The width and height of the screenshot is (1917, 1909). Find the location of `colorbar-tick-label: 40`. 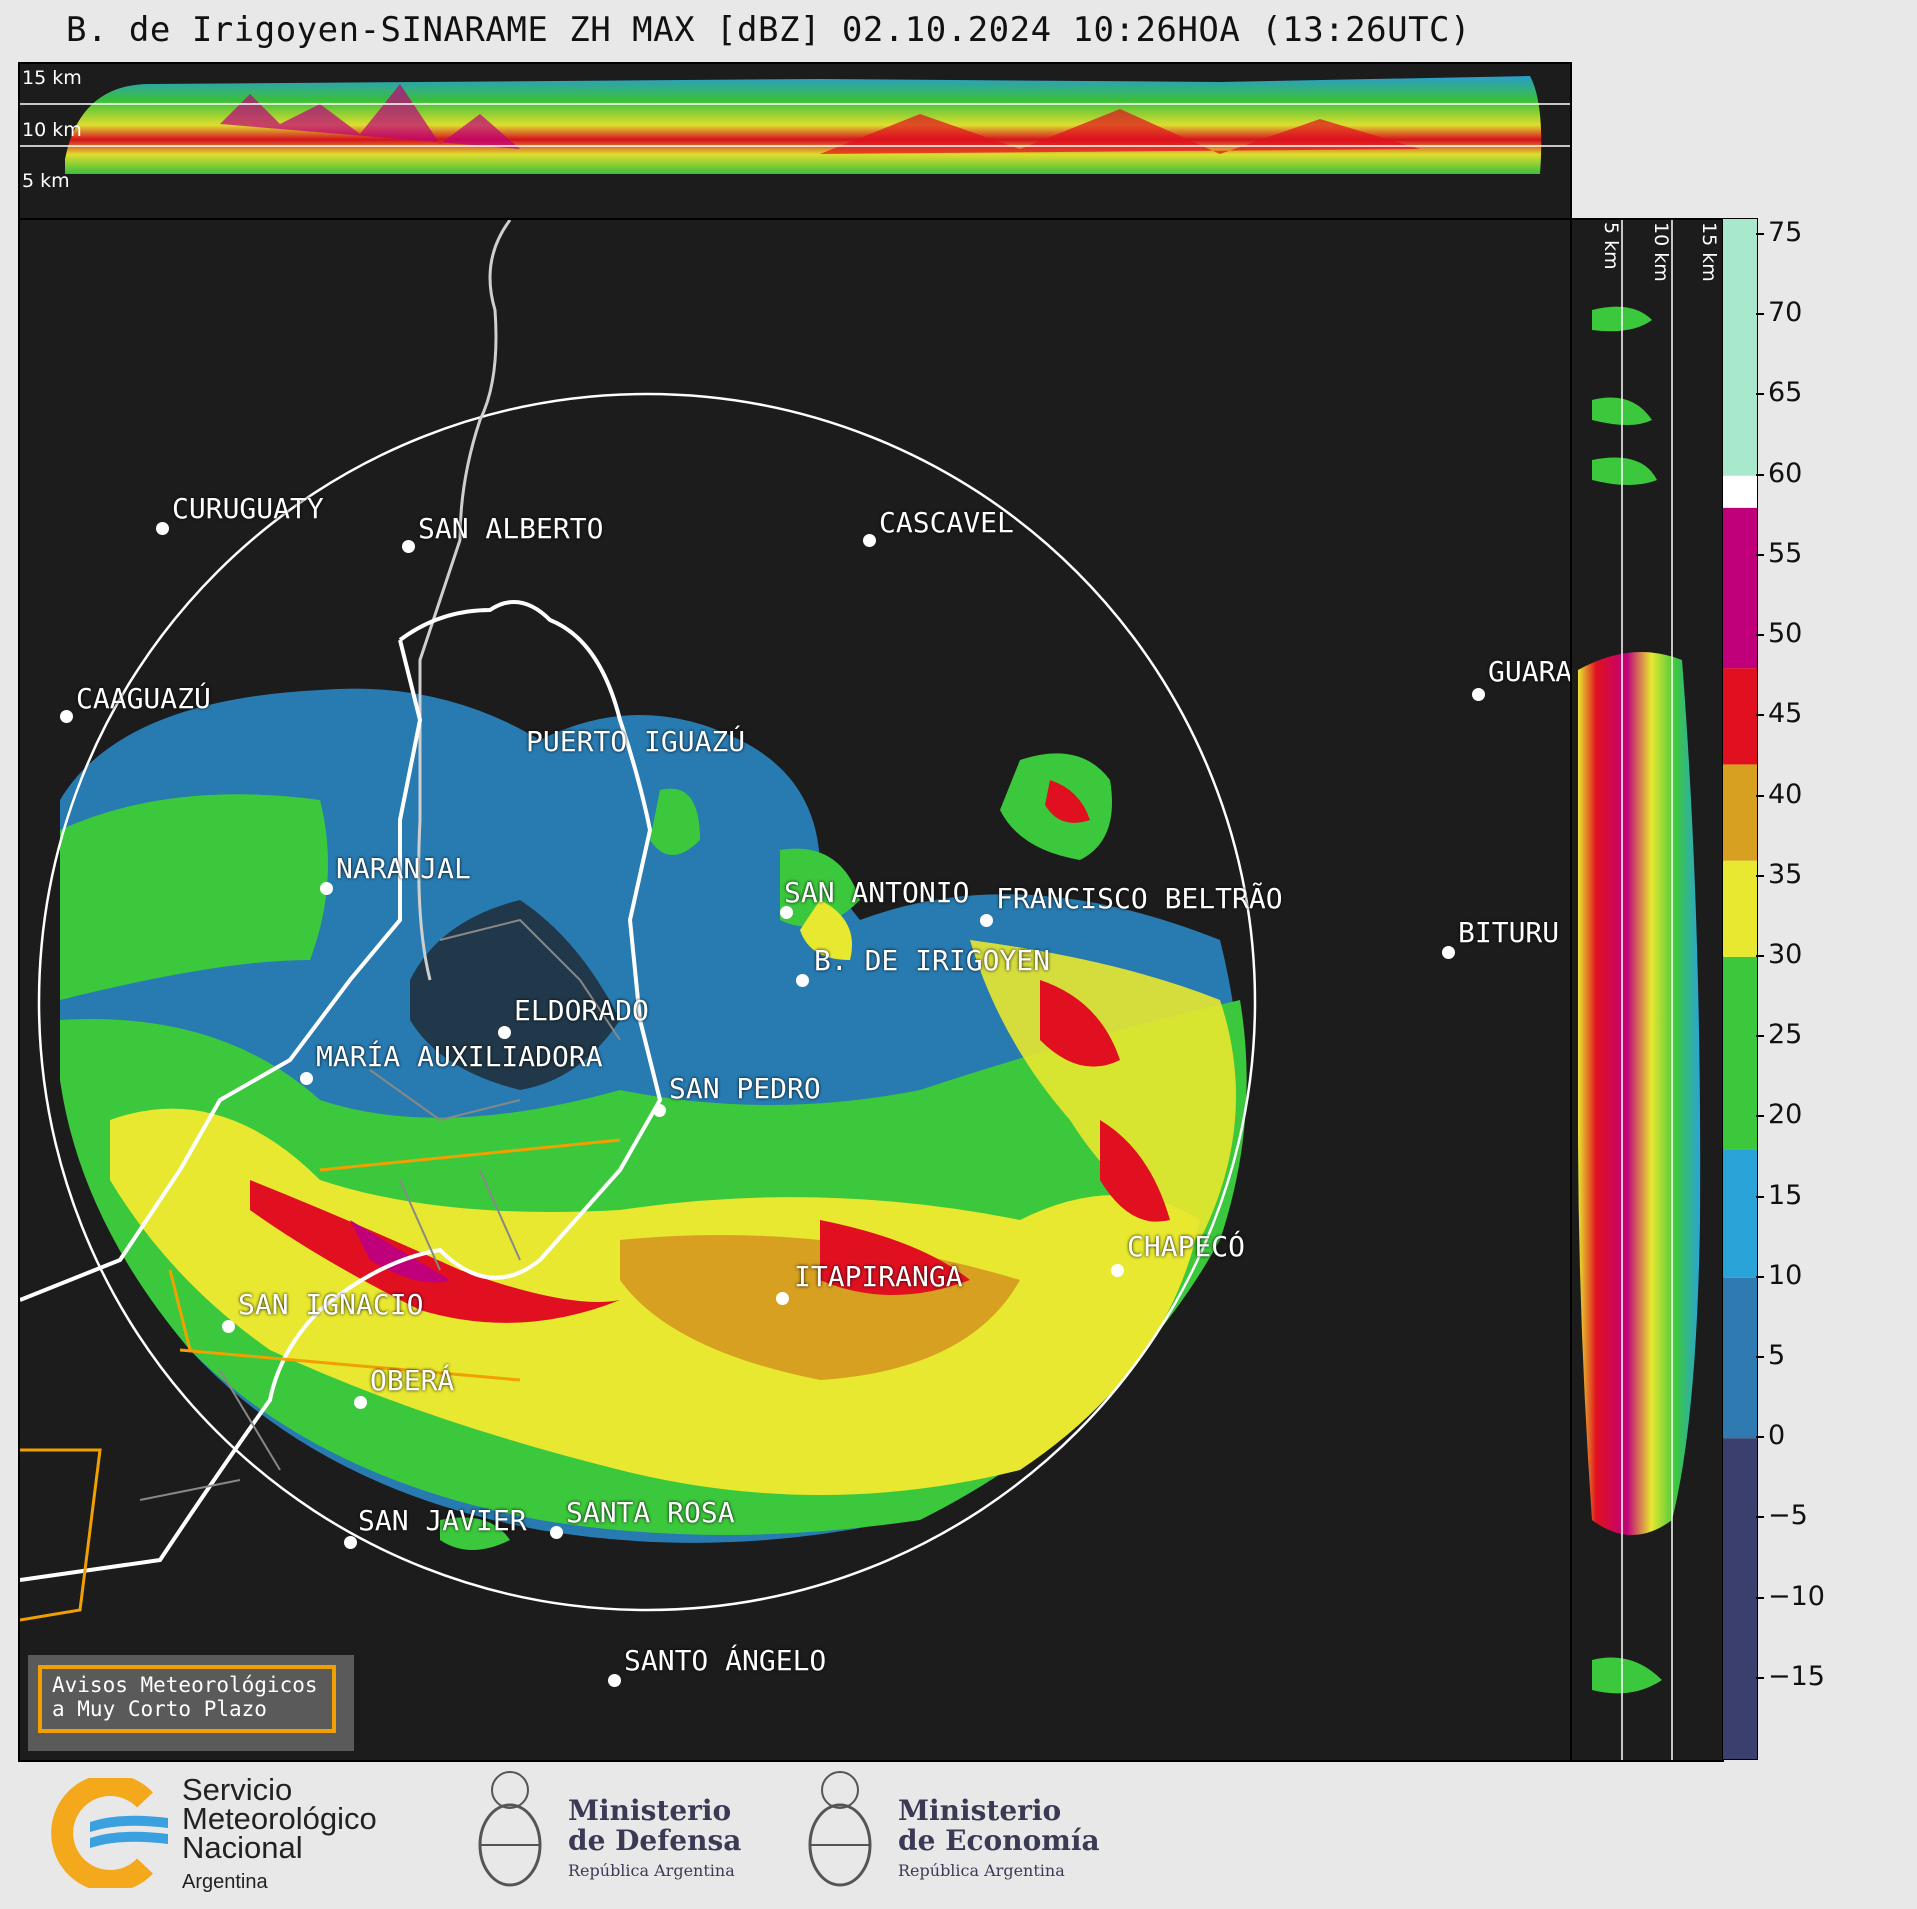

colorbar-tick-label: 40 is located at coordinates (1785, 794).